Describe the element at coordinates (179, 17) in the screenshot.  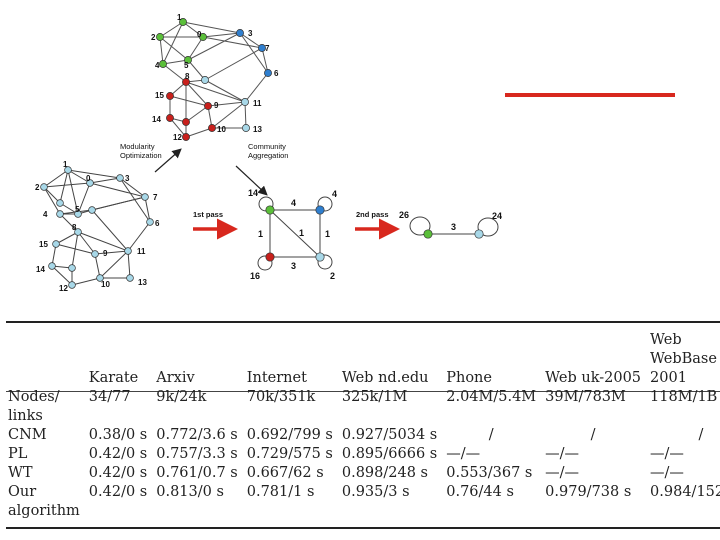
I see `top-node-label: 1` at that location.